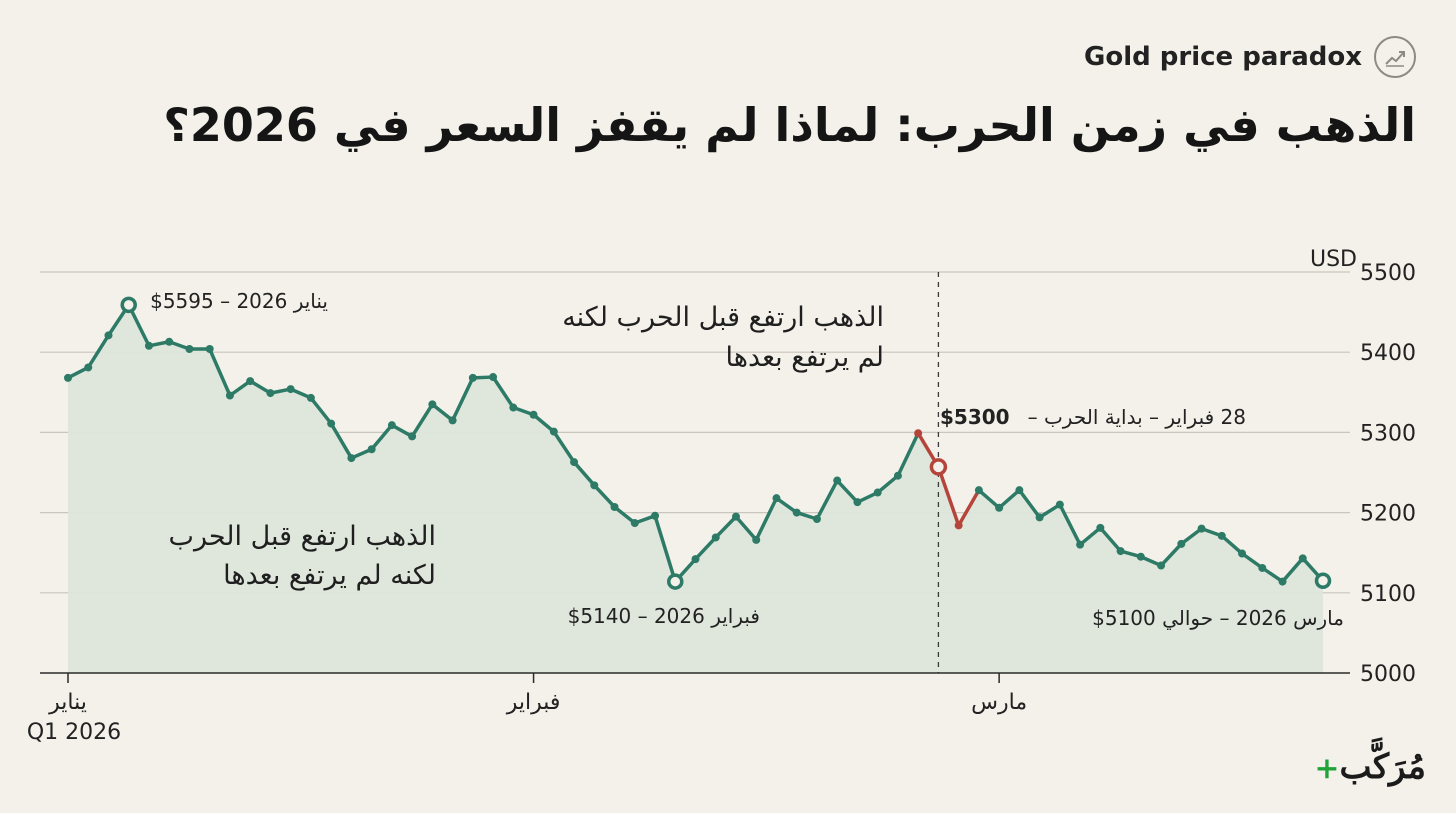 This screenshot has height=813, width=1456. What do you see at coordinates (664, 616) in the screenshot?
I see `annotation-feb-low: فبراير 2026 – 5140$` at bounding box center [664, 616].